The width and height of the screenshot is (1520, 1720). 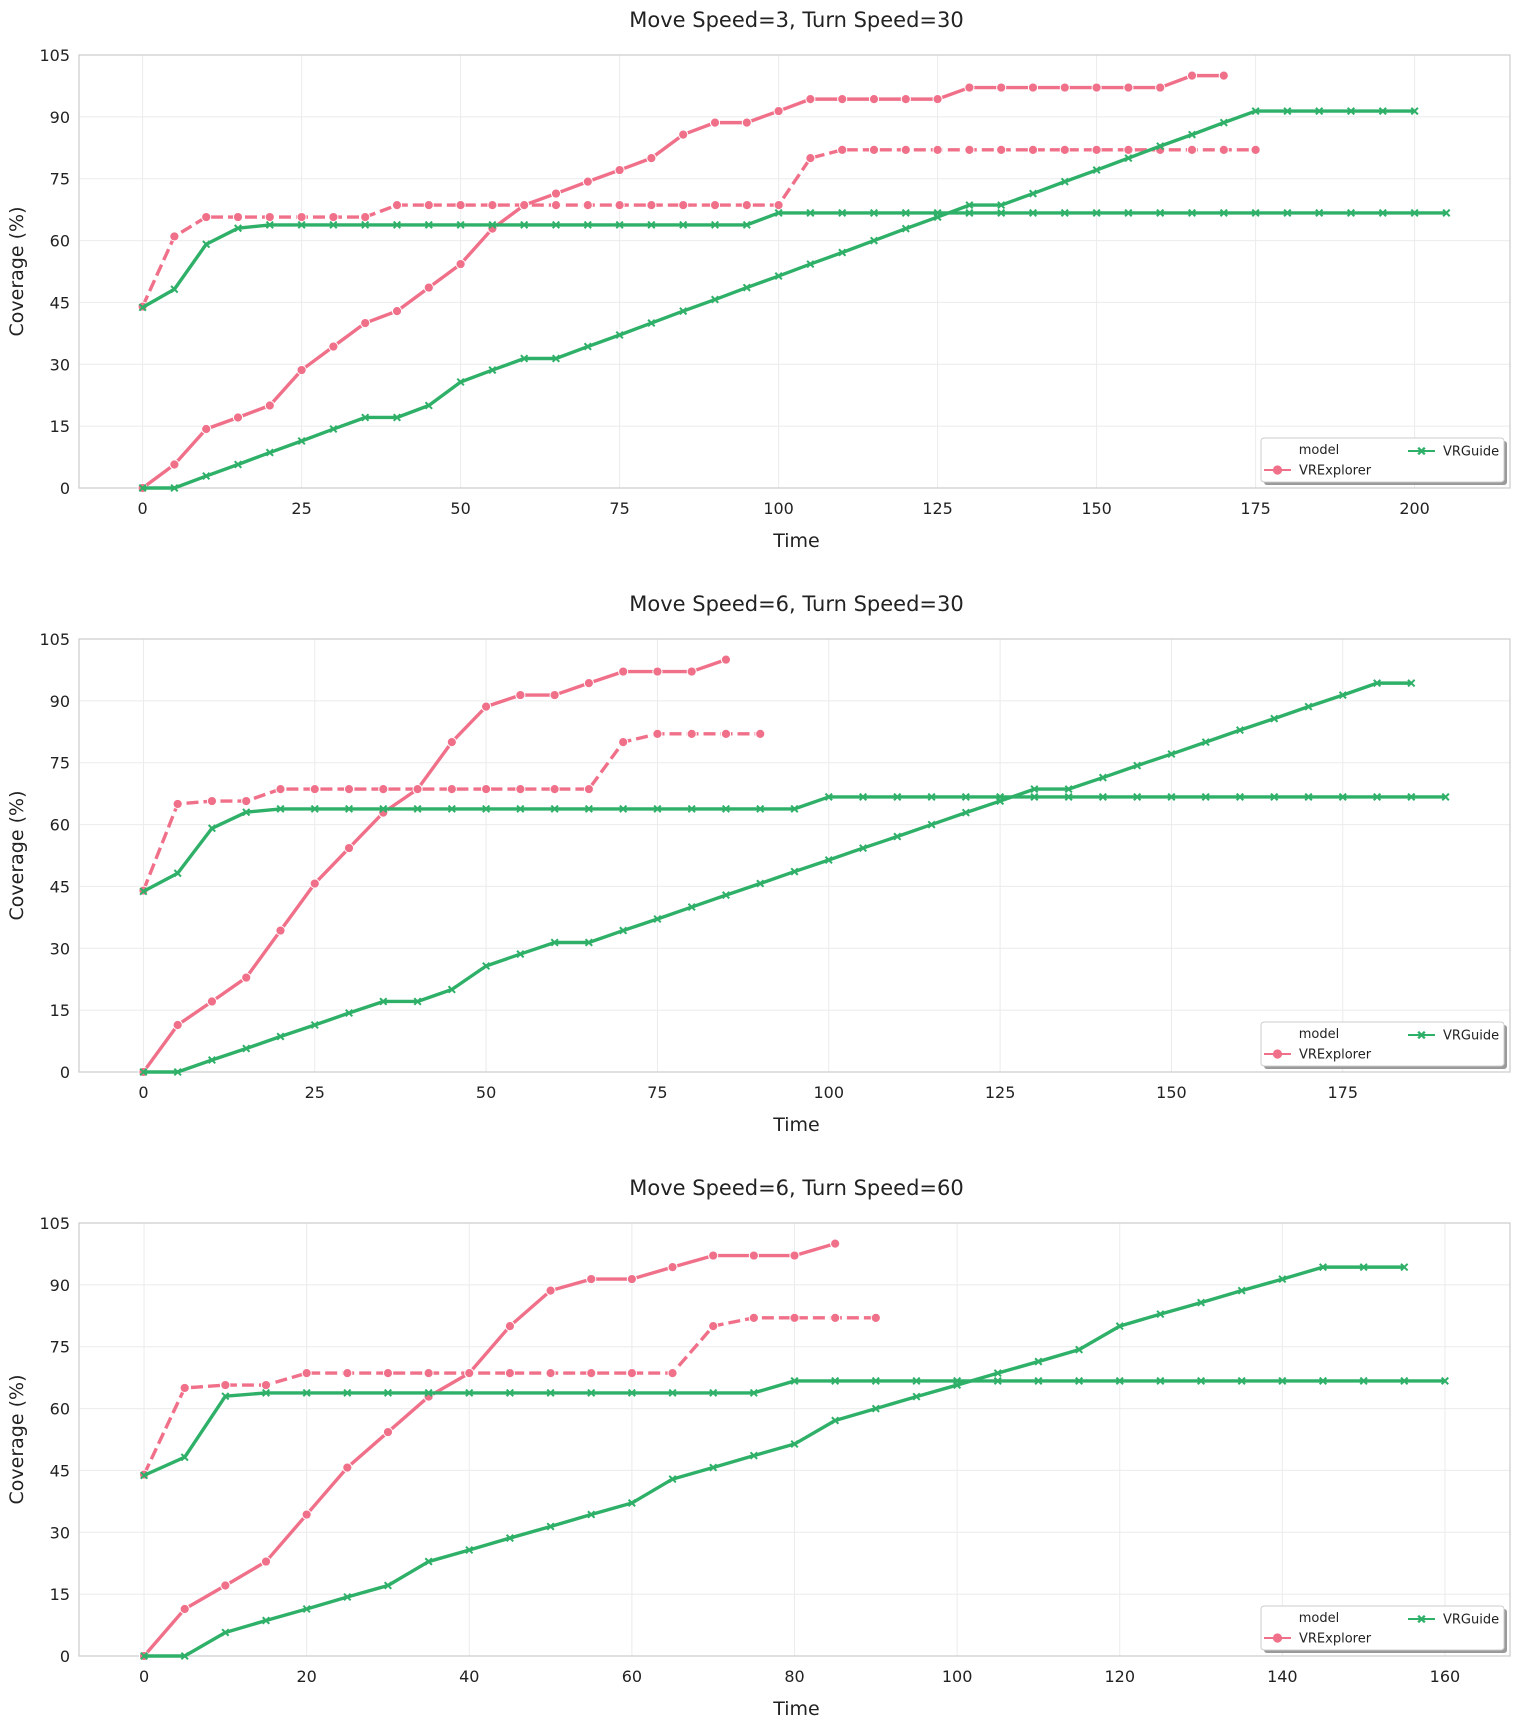 What do you see at coordinates (1255, 508) in the screenshot?
I see `x-tick-label: 175` at bounding box center [1255, 508].